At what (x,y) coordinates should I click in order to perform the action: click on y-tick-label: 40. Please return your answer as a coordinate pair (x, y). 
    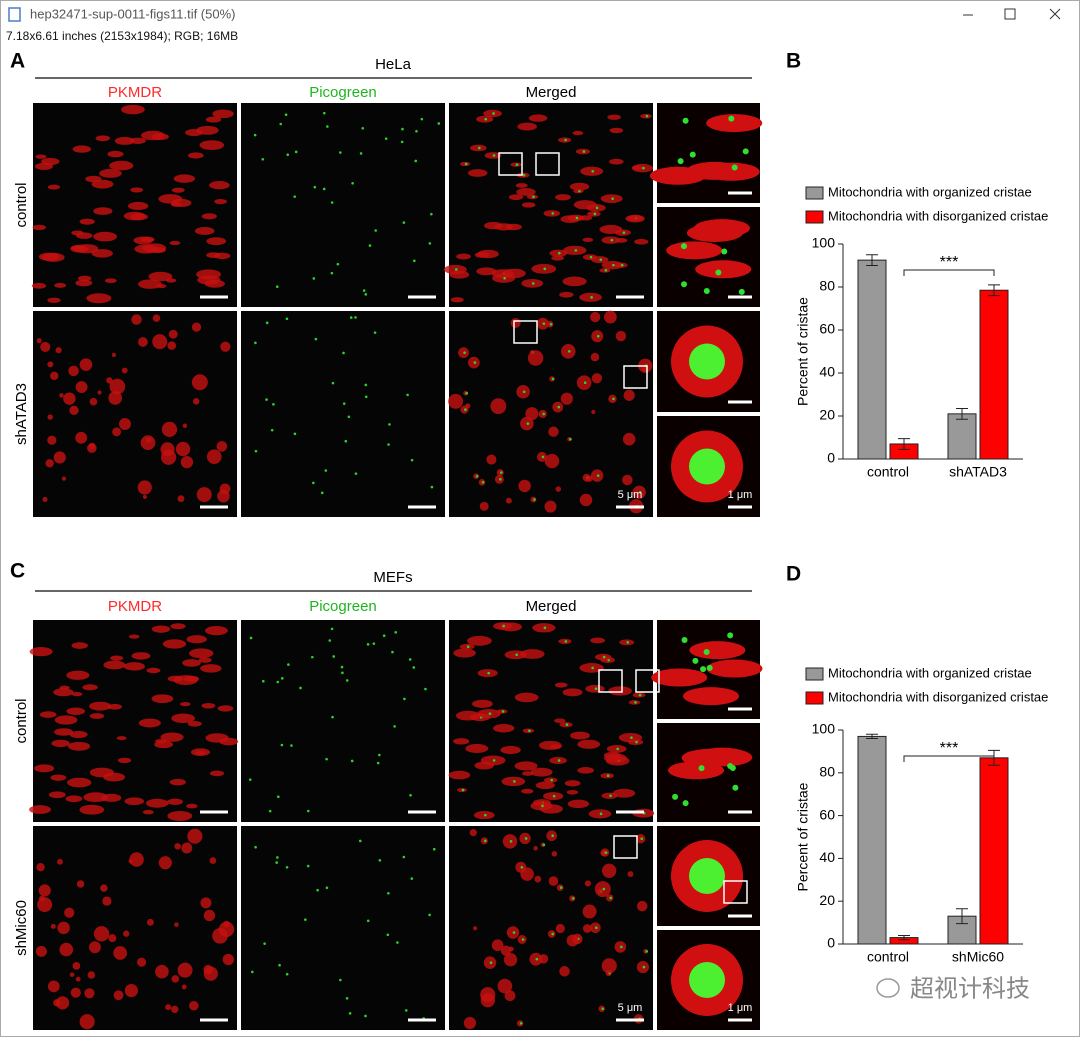
    Looking at the image, I should click on (827, 372).